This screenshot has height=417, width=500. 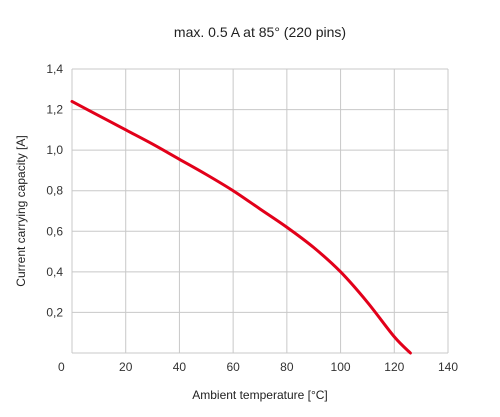 I want to click on y-tick-label: 1,4, so click(x=54, y=69).